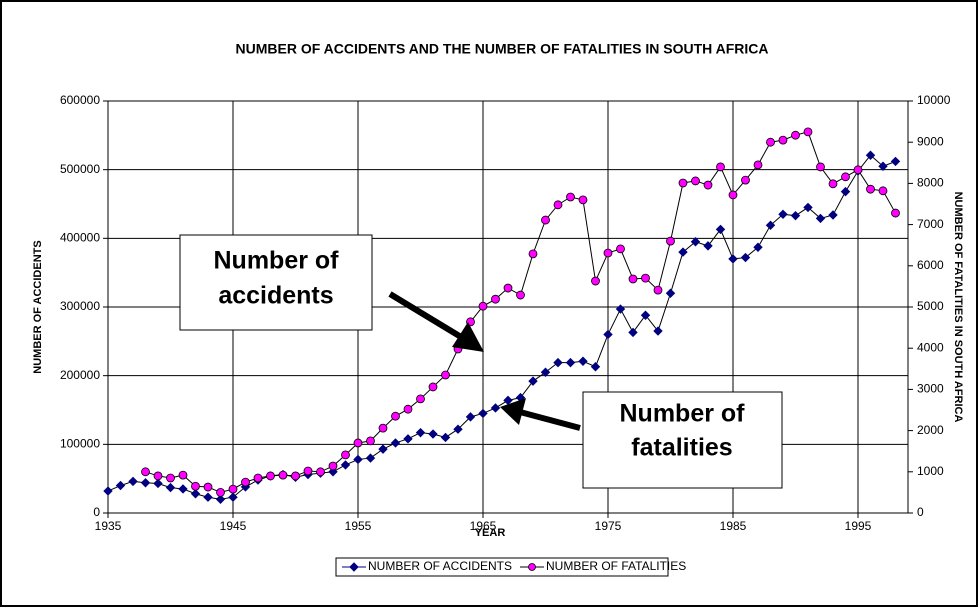 This screenshot has height=607, width=978. What do you see at coordinates (233, 526) in the screenshot?
I see `x-tick-label: 1945` at bounding box center [233, 526].